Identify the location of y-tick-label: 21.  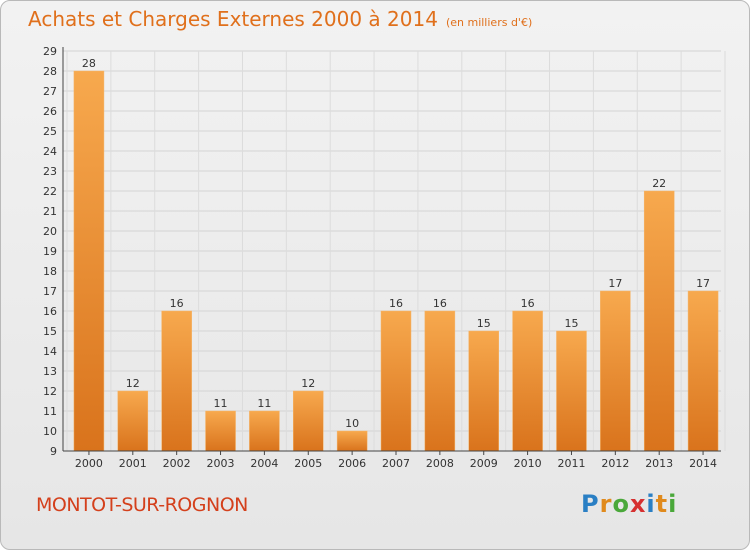
(50, 211).